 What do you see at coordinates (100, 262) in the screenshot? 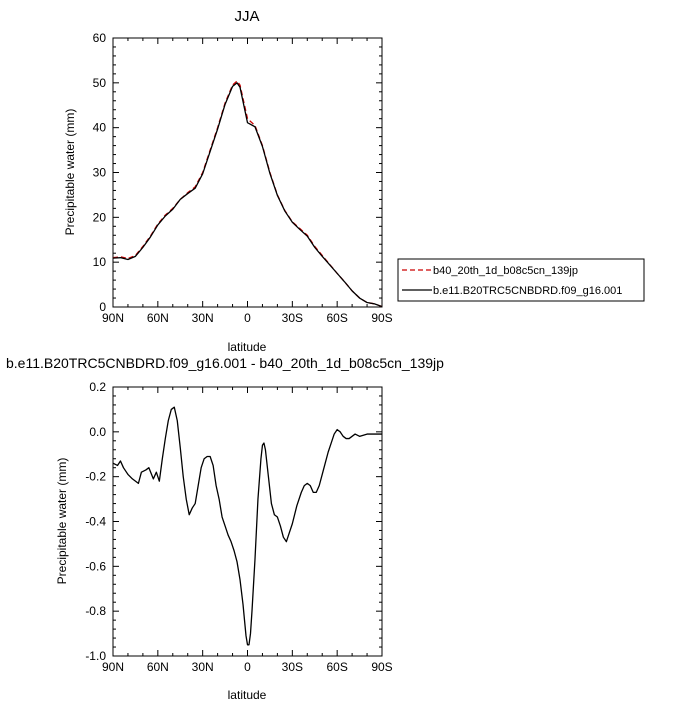
I see `y-tick-label: 10` at bounding box center [100, 262].